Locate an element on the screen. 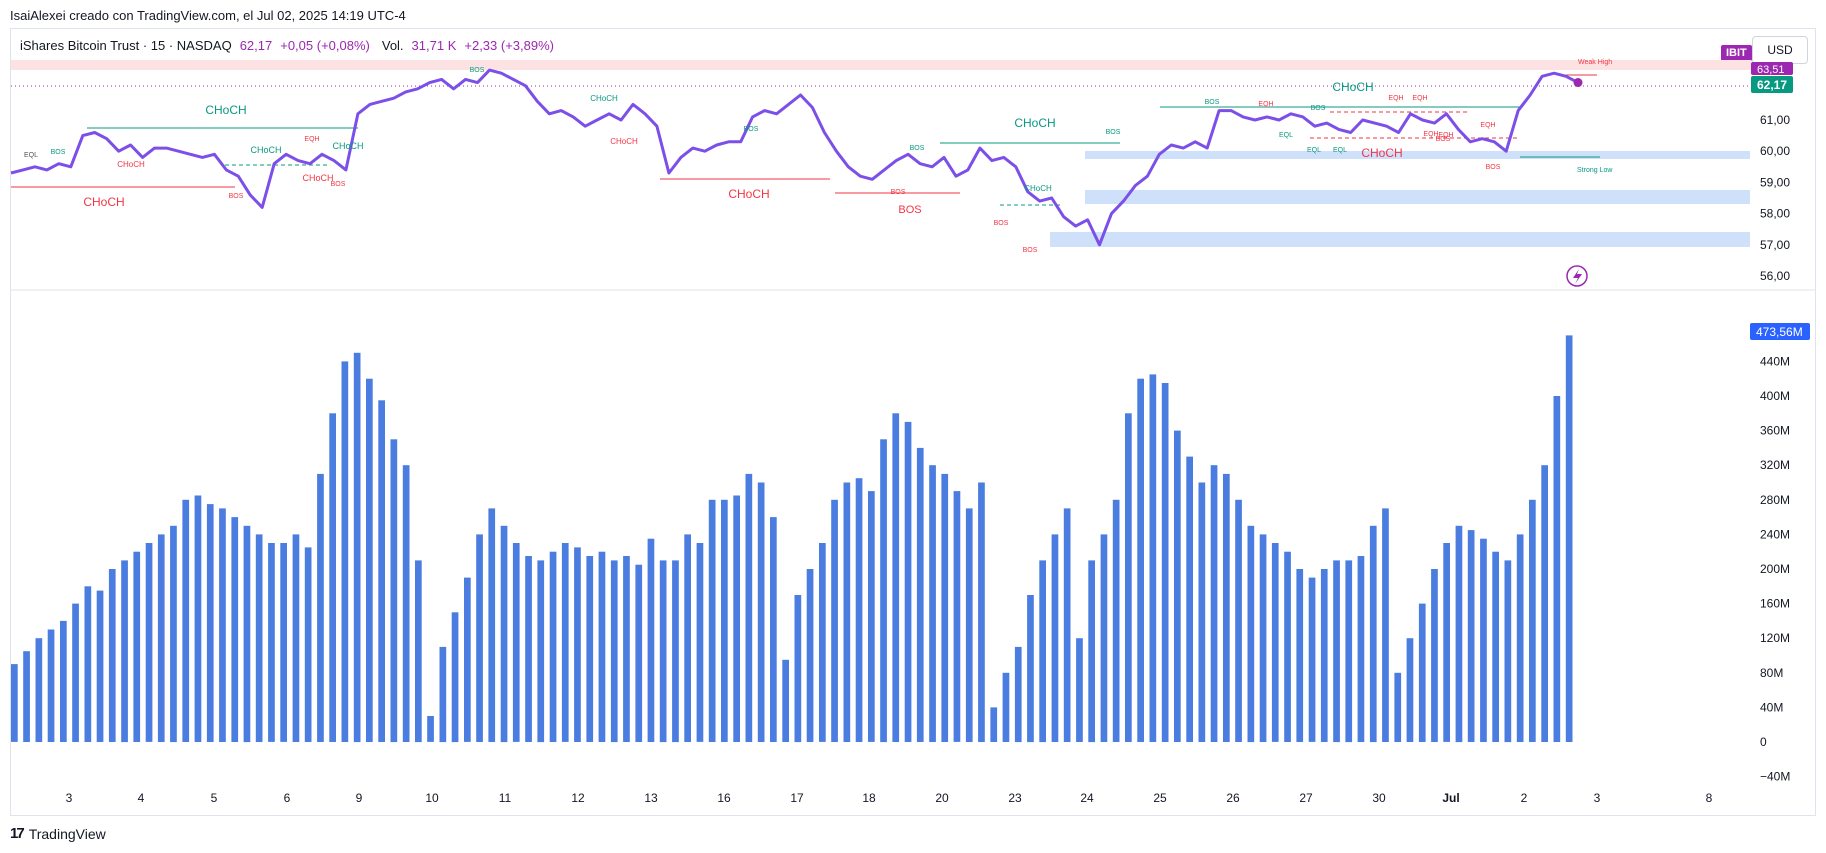 The width and height of the screenshot is (1826, 853). legend-close: 62,17 is located at coordinates (256, 45).